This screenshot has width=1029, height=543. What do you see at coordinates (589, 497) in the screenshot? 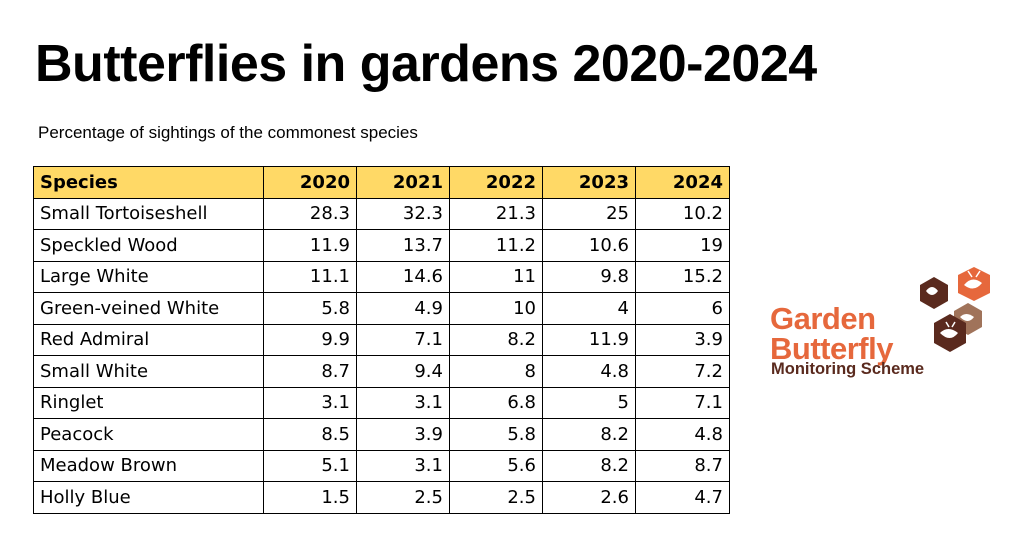
I see `value-cell: 2.6` at bounding box center [589, 497].